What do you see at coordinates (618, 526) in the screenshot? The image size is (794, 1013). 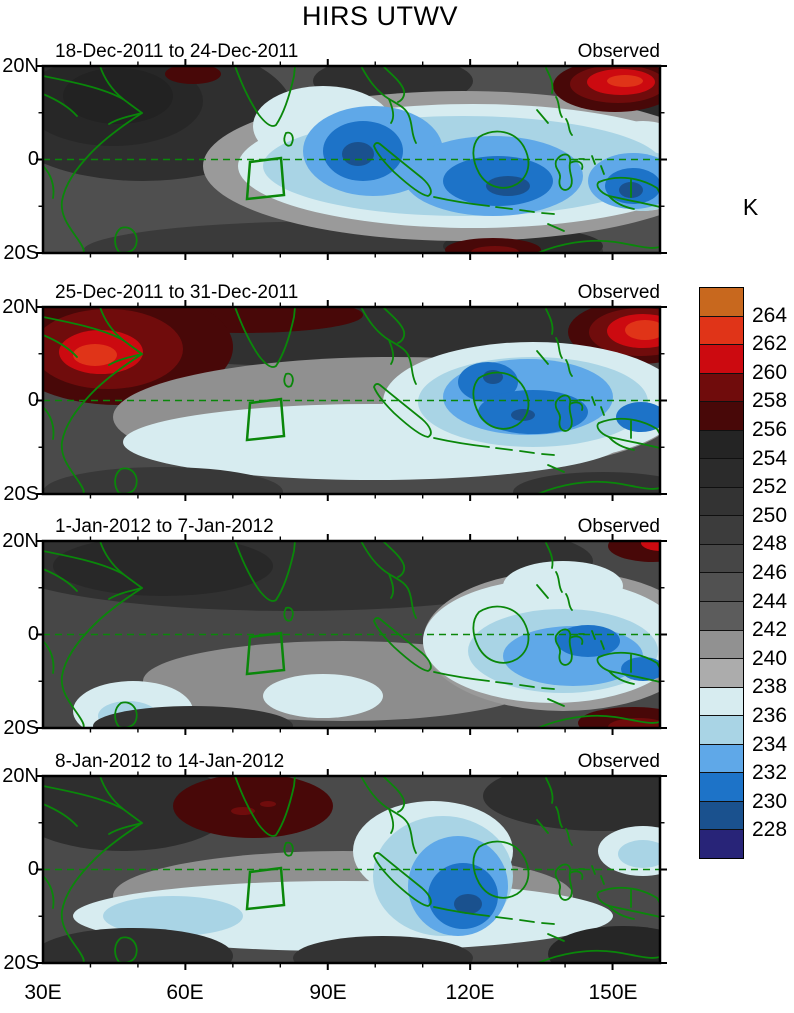 I see `panel3-source-label: Observed` at bounding box center [618, 526].